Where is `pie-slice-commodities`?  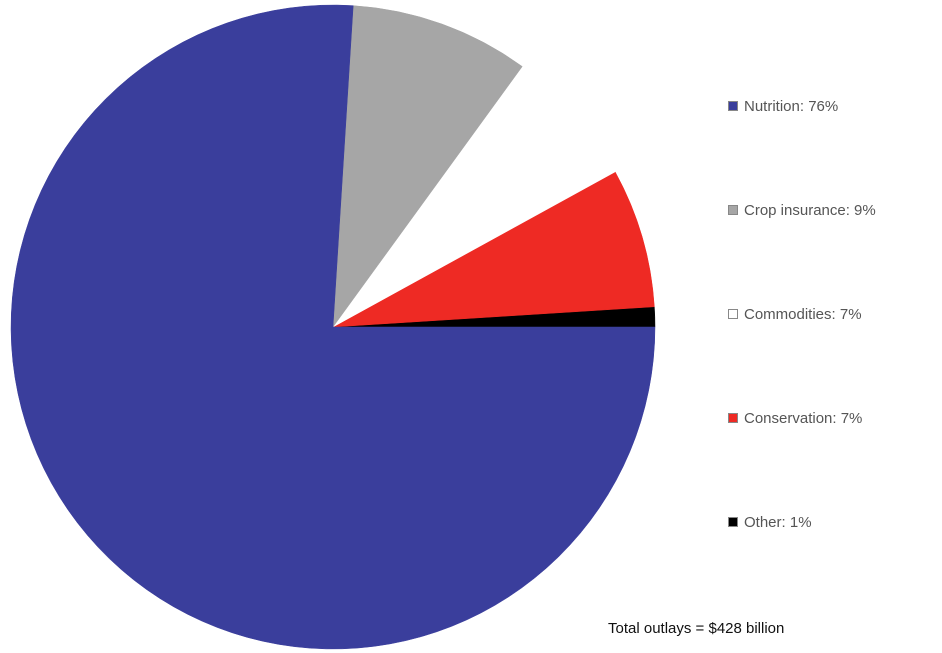 pie-slice-commodities is located at coordinates (474, 197).